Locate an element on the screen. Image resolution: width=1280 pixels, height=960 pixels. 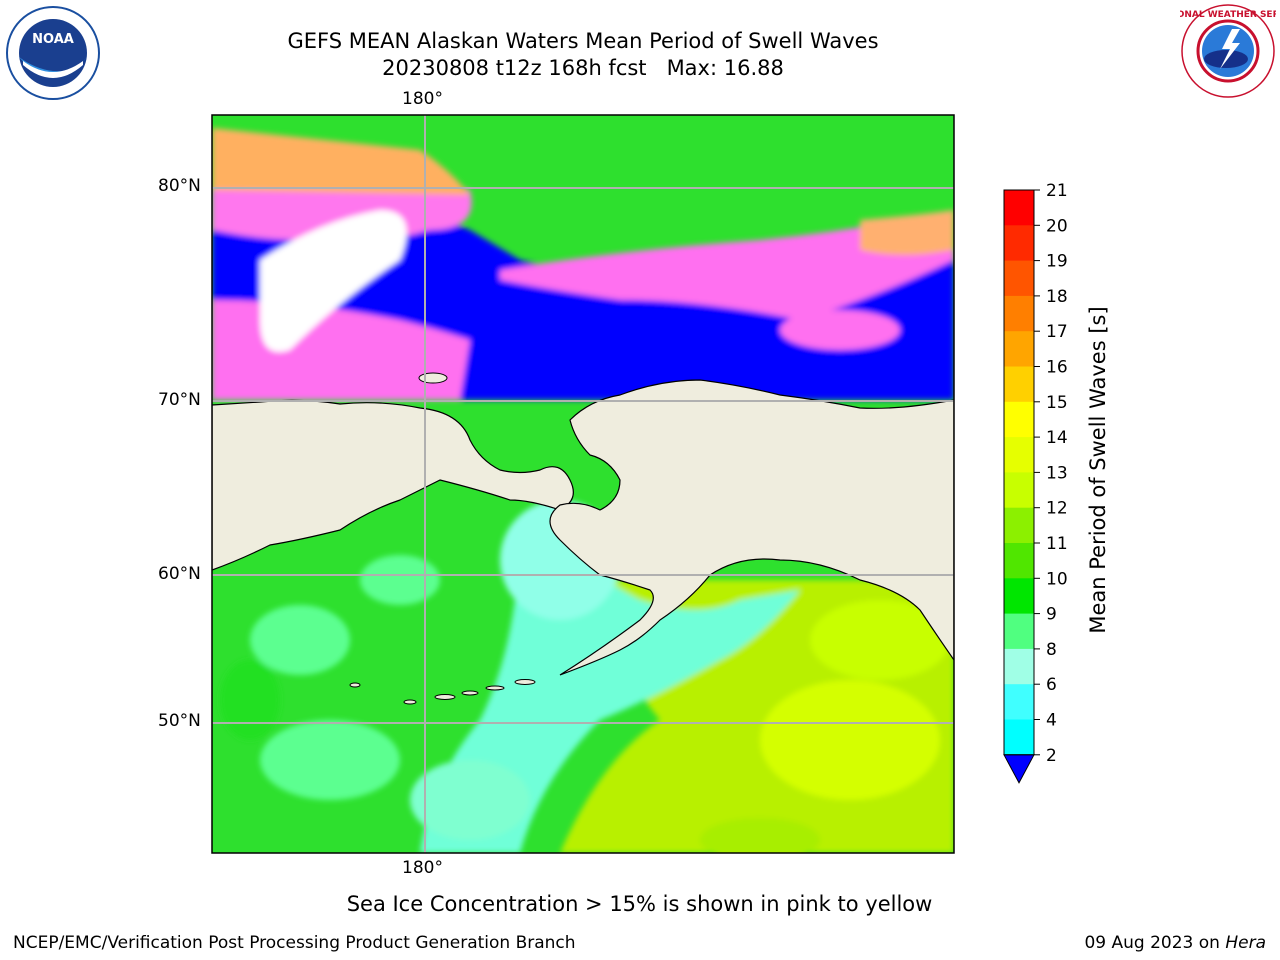
colorbar-tick-label: 9 is located at coordinates (1051, 615).